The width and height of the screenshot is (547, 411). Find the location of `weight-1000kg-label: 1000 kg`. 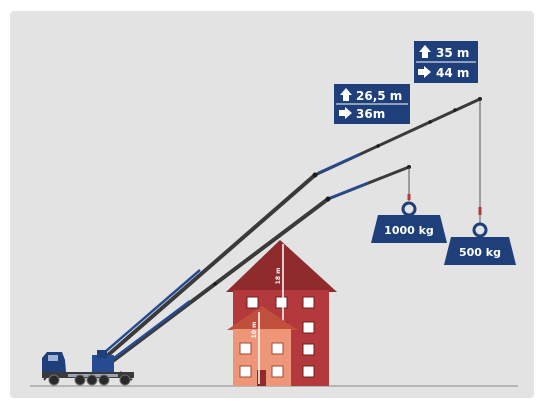

weight-1000kg-label: 1000 kg is located at coordinates (409, 230).